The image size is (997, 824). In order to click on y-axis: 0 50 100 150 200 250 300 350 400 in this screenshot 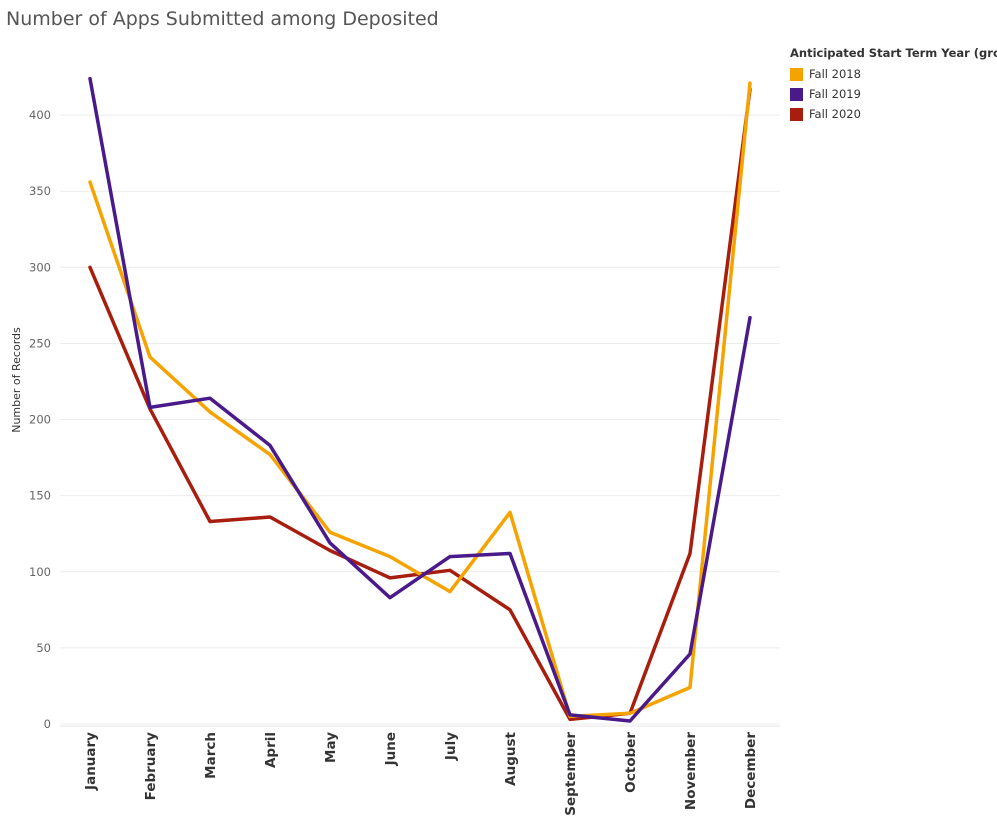, I will do `click(40, 419)`.